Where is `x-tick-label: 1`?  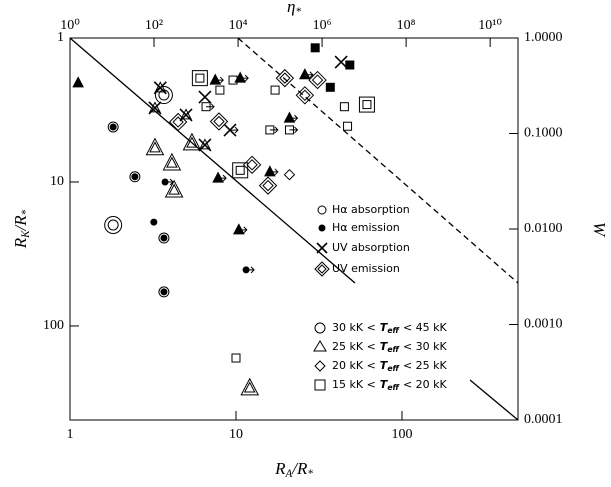 x-tick-label: 1 is located at coordinates (70, 434).